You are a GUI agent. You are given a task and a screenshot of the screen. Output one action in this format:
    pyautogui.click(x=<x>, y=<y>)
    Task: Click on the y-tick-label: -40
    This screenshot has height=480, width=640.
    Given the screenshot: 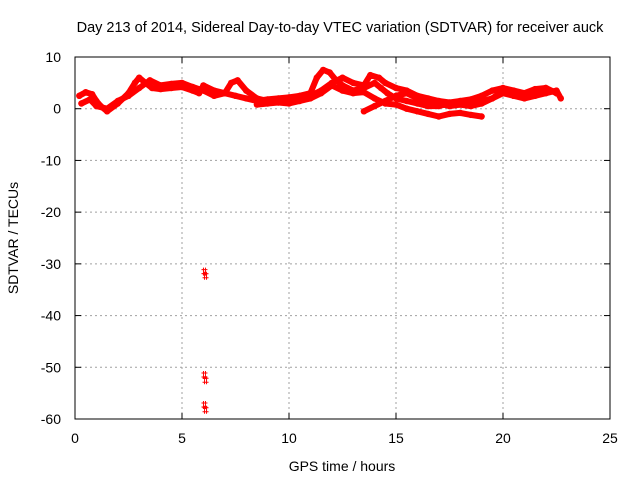 What is the action you would take?
    pyautogui.click(x=51, y=316)
    